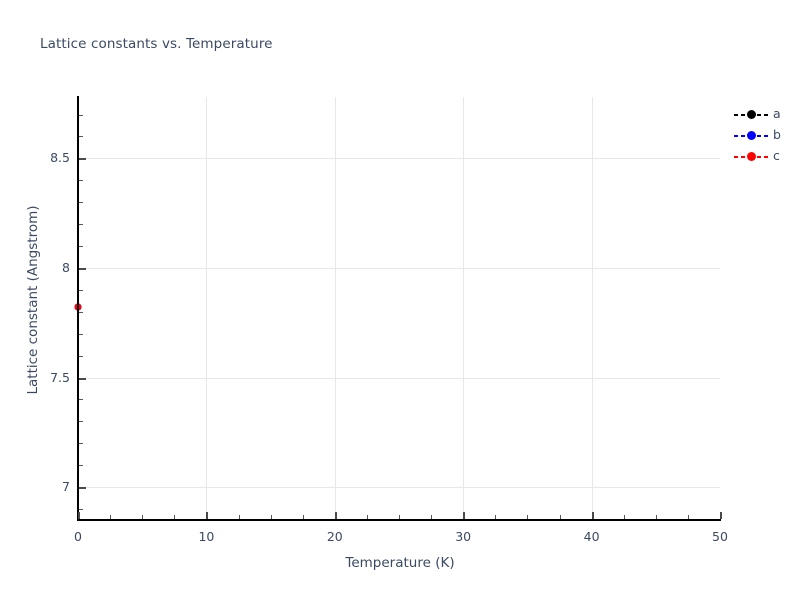  I want to click on y-tick-label: 8, so click(66, 267).